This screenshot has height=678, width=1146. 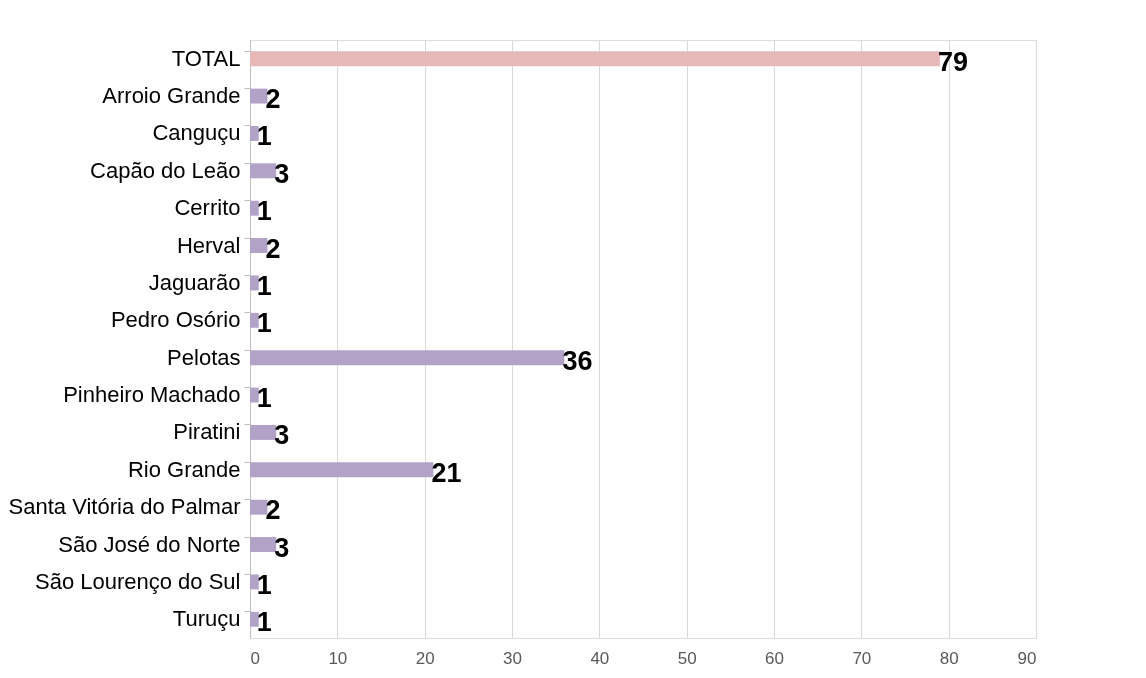 What do you see at coordinates (149, 544) in the screenshot?
I see `y-tick-label: São José do Norte` at bounding box center [149, 544].